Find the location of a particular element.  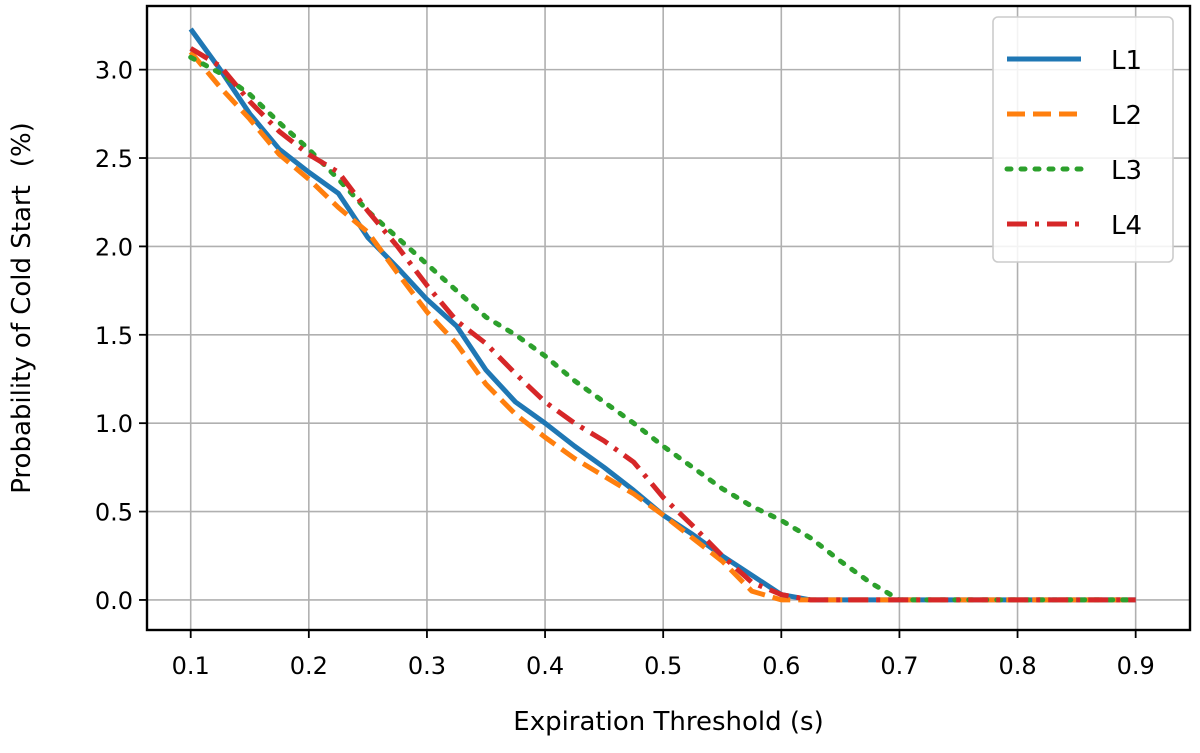

y-tick-label: 3.0 is located at coordinates (114, 71).